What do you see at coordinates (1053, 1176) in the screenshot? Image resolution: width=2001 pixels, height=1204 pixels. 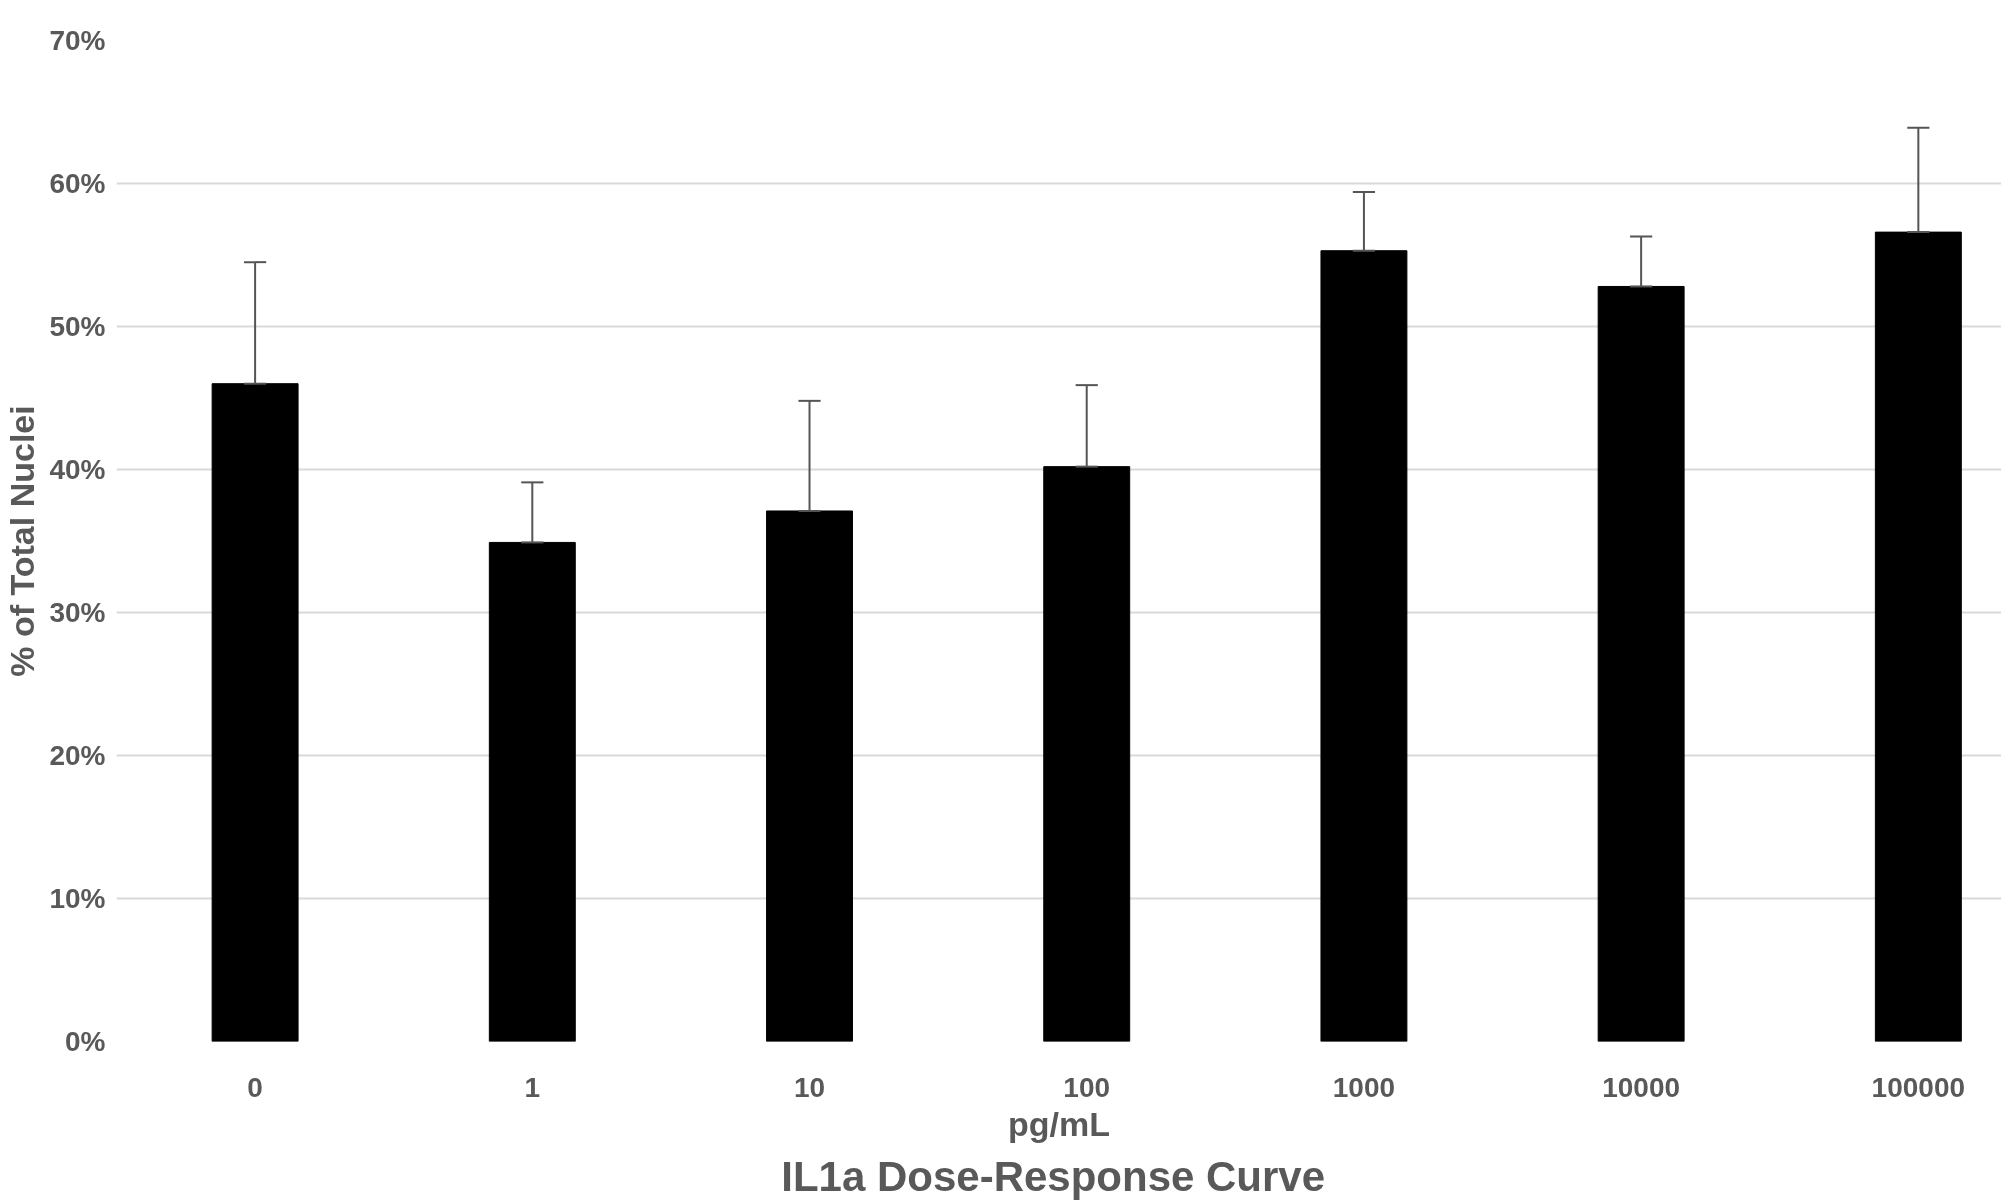 I see `text: IL1a Dose-Response Curve` at bounding box center [1053, 1176].